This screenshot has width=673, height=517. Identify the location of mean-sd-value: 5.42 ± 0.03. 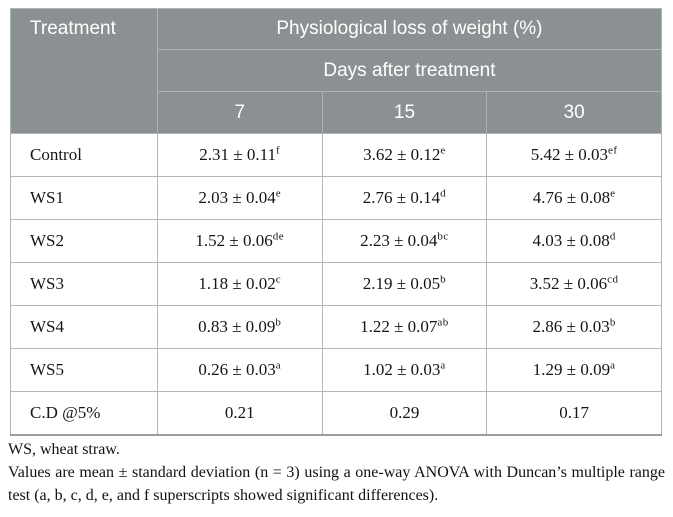
(569, 154).